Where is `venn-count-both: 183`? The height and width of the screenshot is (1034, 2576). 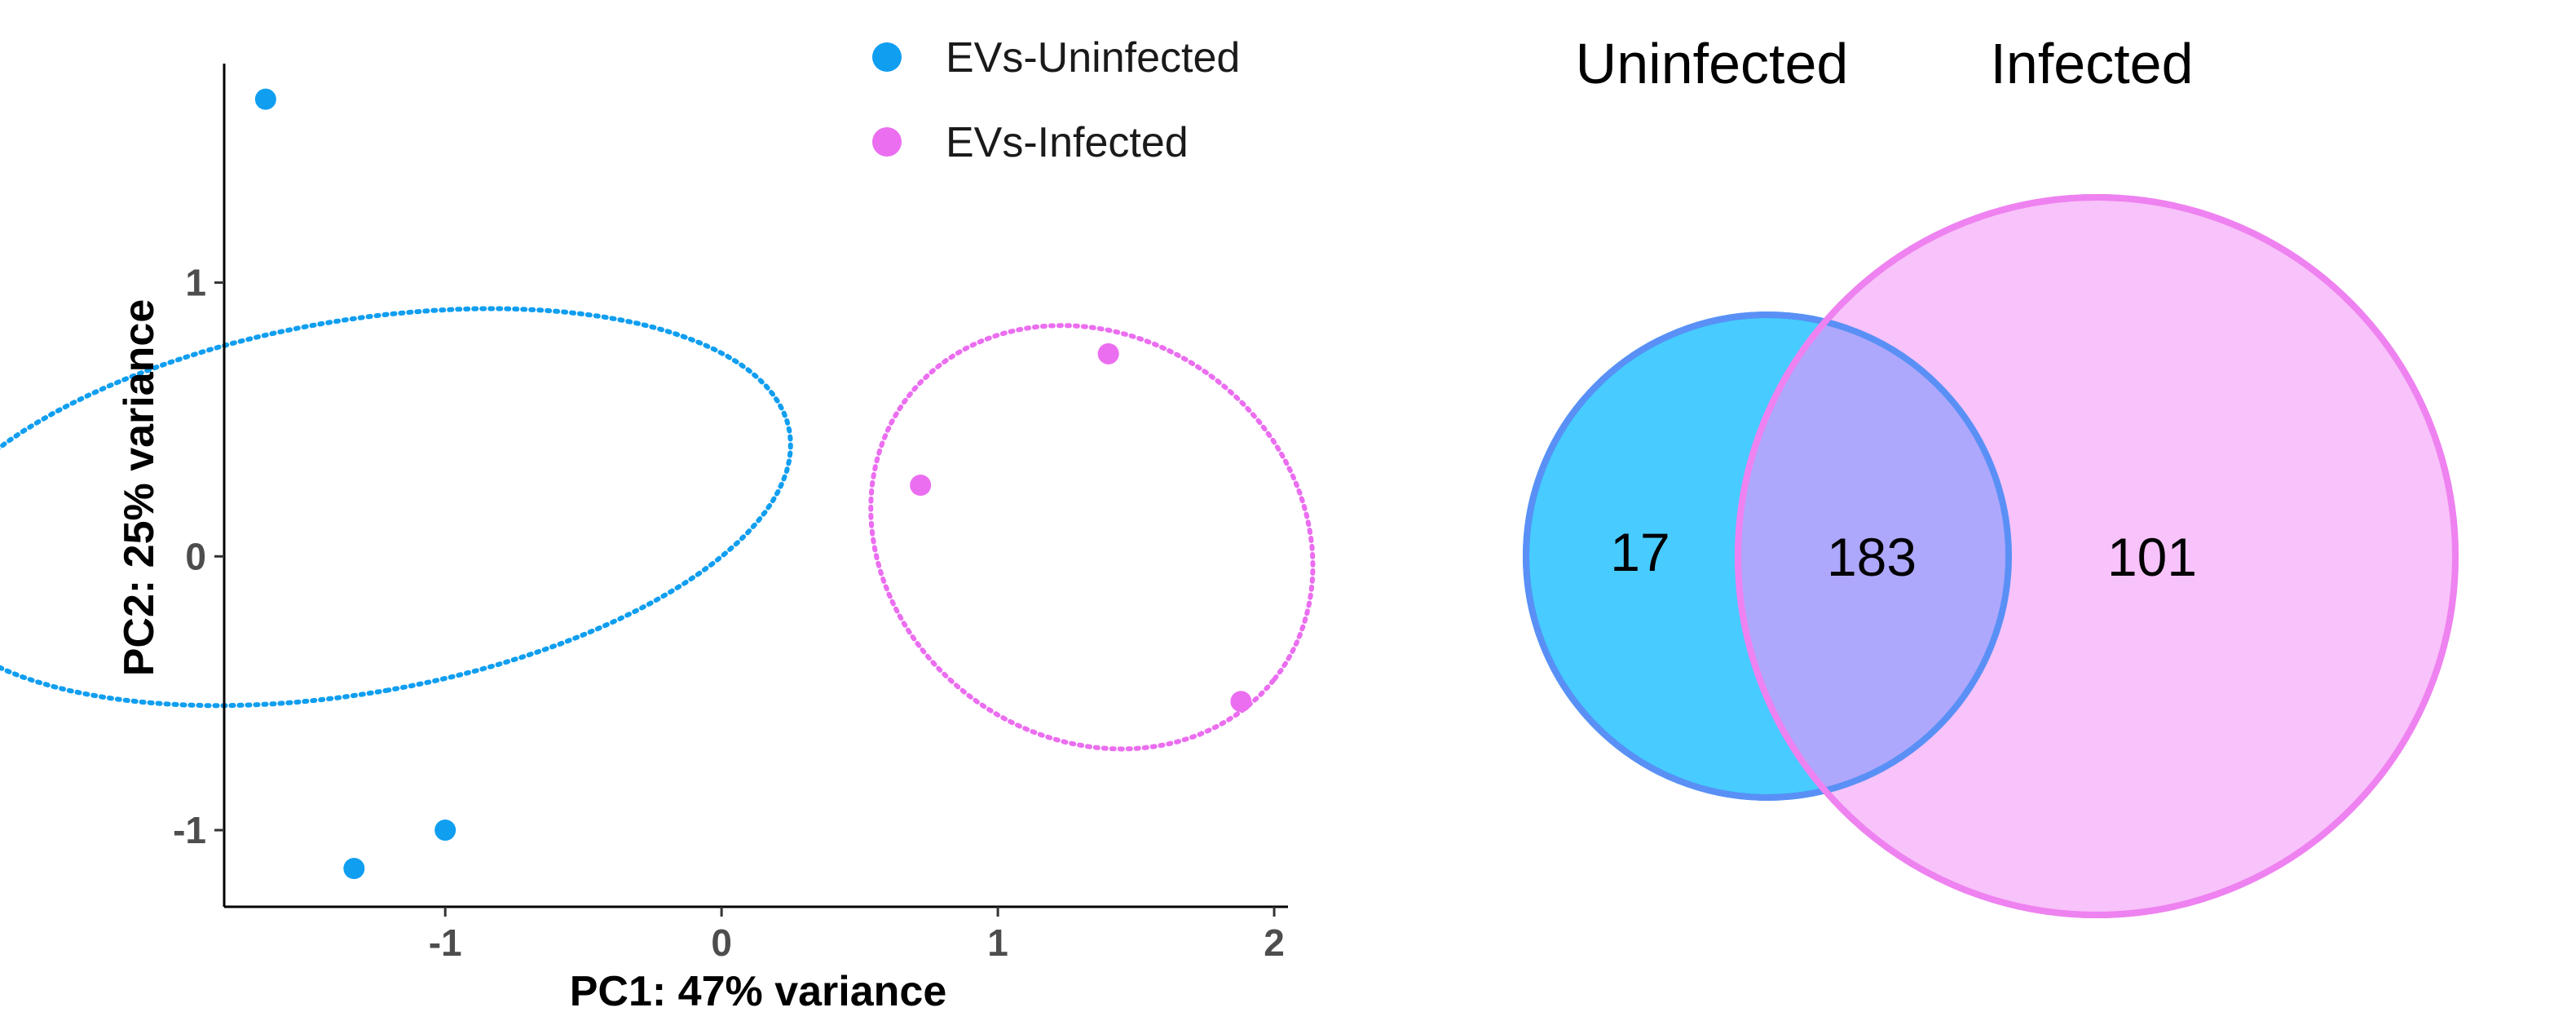
venn-count-both: 183 is located at coordinates (1872, 557).